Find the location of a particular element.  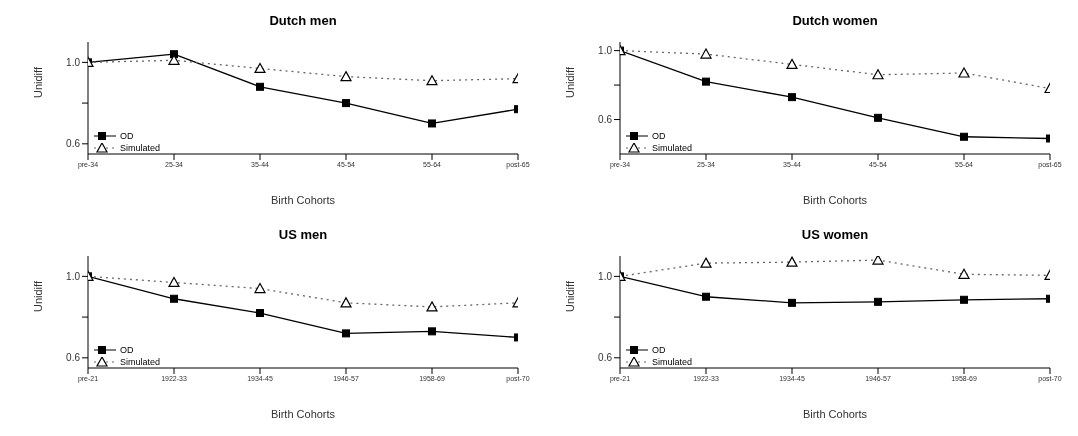

chart-title: US women is located at coordinates (835, 235).